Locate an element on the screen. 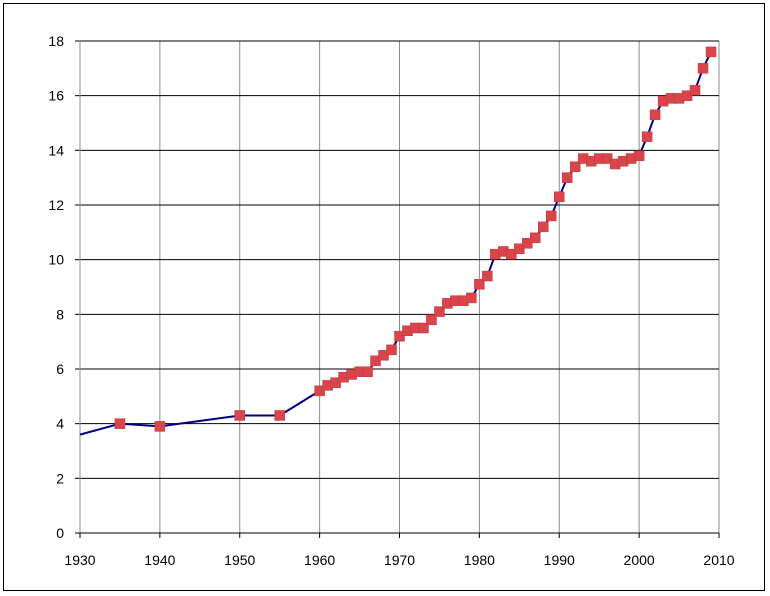 The image size is (770, 596). y-tick-label: 2 is located at coordinates (60, 478).